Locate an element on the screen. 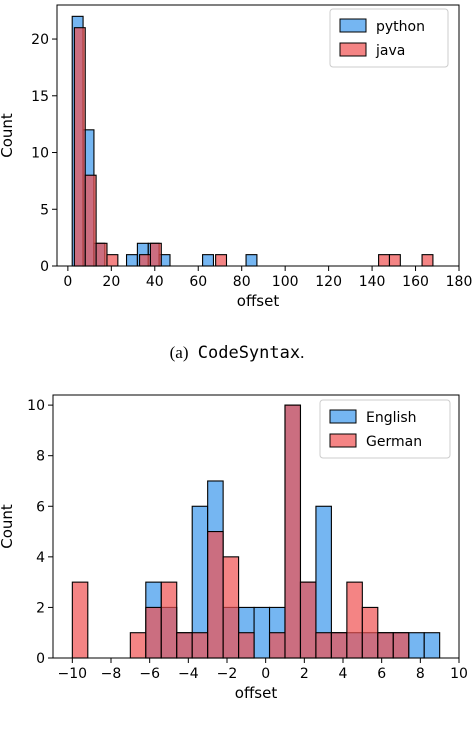 The image size is (474, 731). chart1-legend-swatch-java is located at coordinates (353, 49).